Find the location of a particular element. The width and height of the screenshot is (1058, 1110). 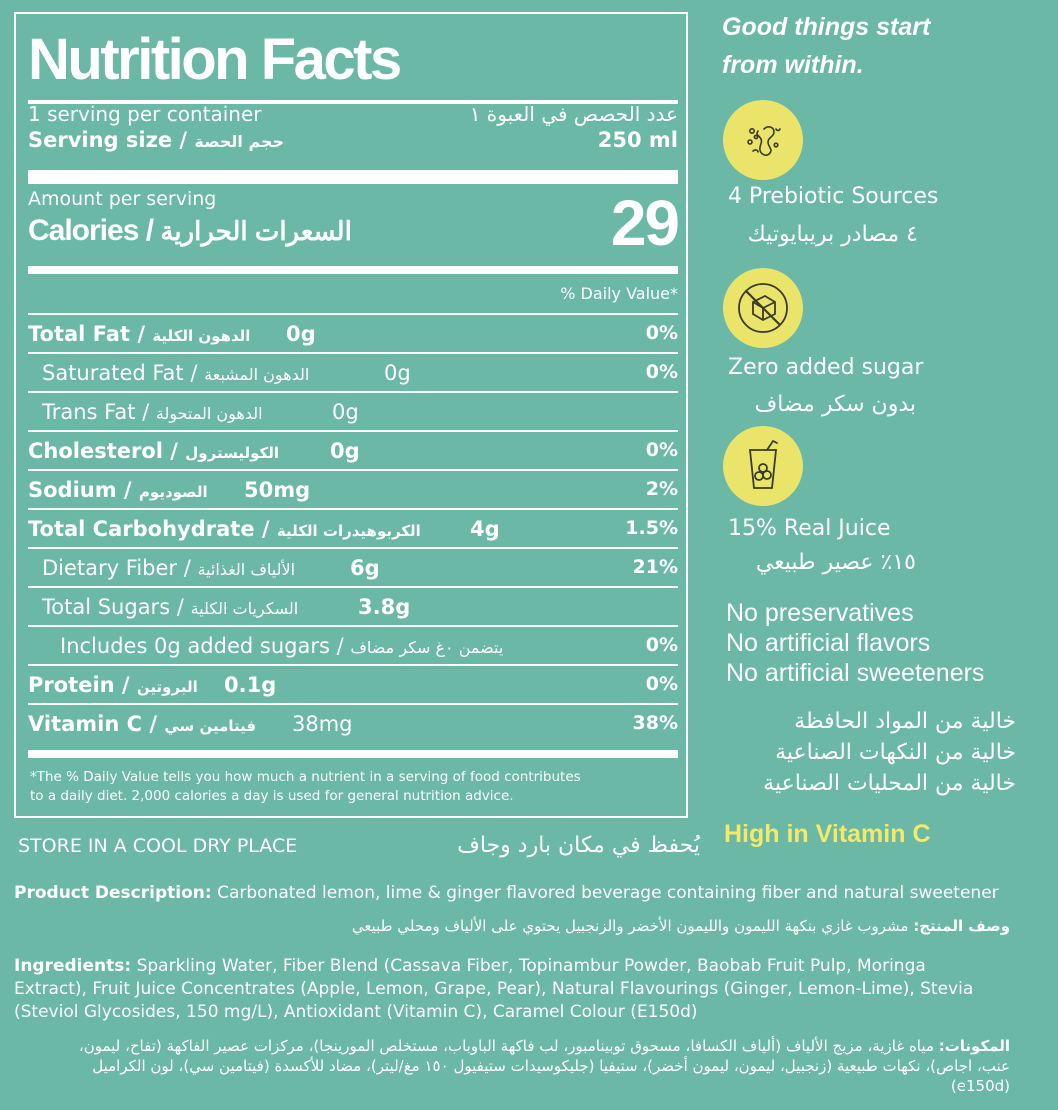

nutrient-label: Total Sugars / السكريات الكلية is located at coordinates (170, 607).